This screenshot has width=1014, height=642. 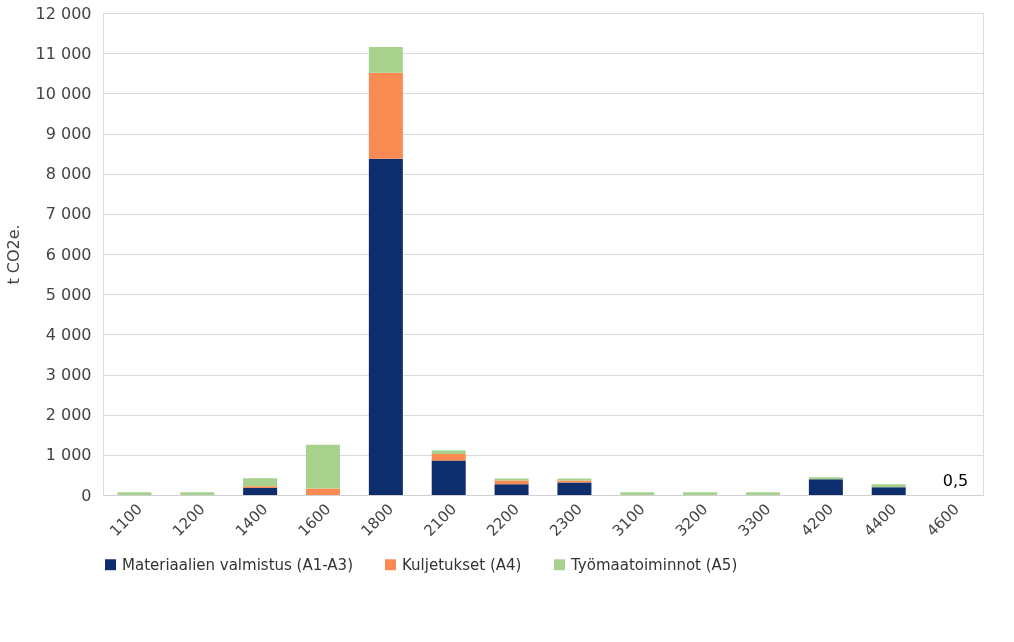 What do you see at coordinates (654, 564) in the screenshot?
I see `legend-label: Työmaatoiminnot (A5)` at bounding box center [654, 564].